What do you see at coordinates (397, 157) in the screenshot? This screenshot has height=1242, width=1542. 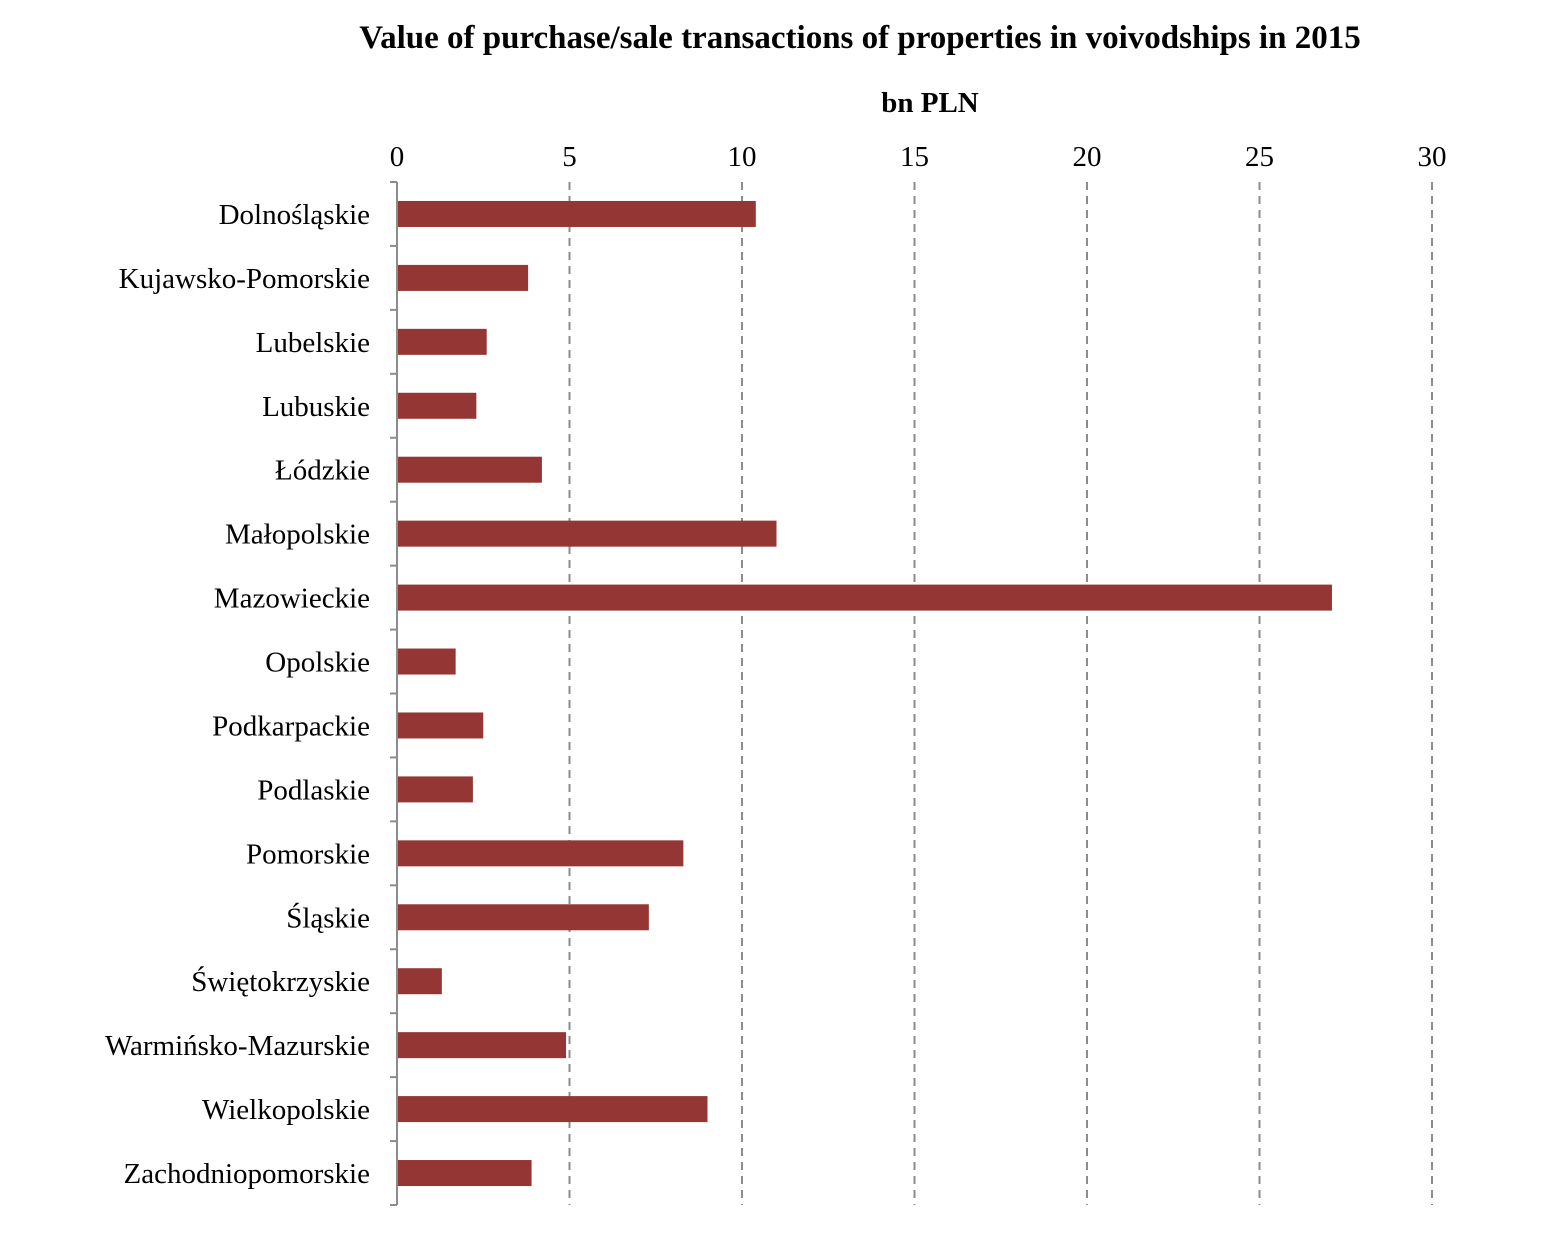 I see `x-tick-label: 0` at bounding box center [397, 157].